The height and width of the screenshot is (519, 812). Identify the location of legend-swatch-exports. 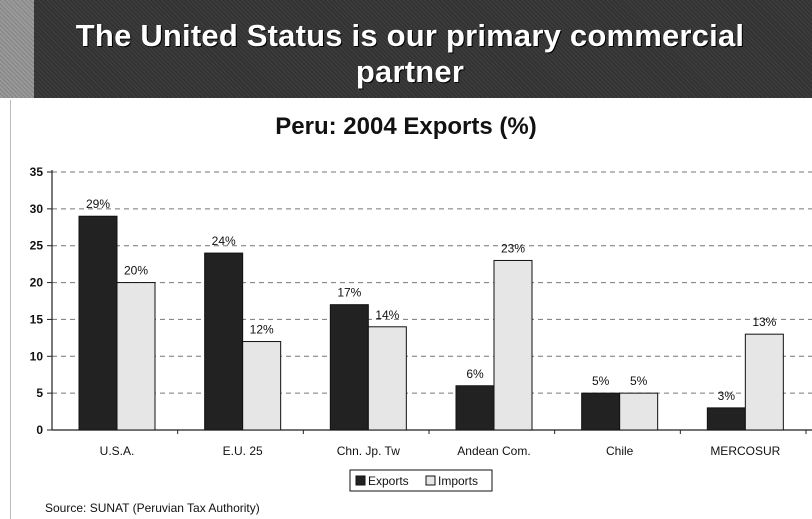
(360, 480).